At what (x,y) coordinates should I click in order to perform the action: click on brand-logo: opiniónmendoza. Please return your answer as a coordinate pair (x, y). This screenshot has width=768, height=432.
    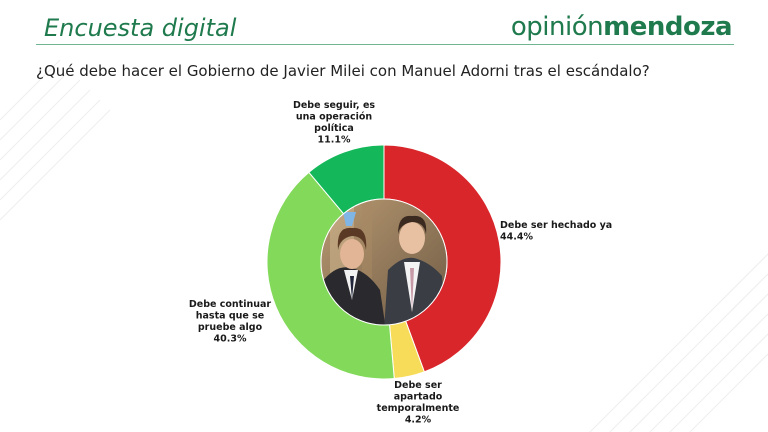
    Looking at the image, I should click on (621, 27).